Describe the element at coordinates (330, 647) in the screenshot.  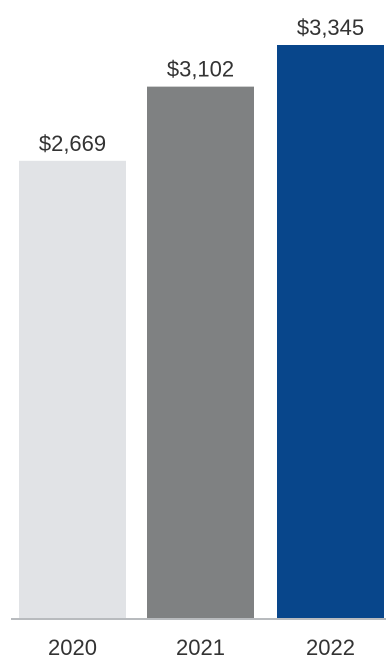
I see `x-tick-label-2022: 2022` at that location.